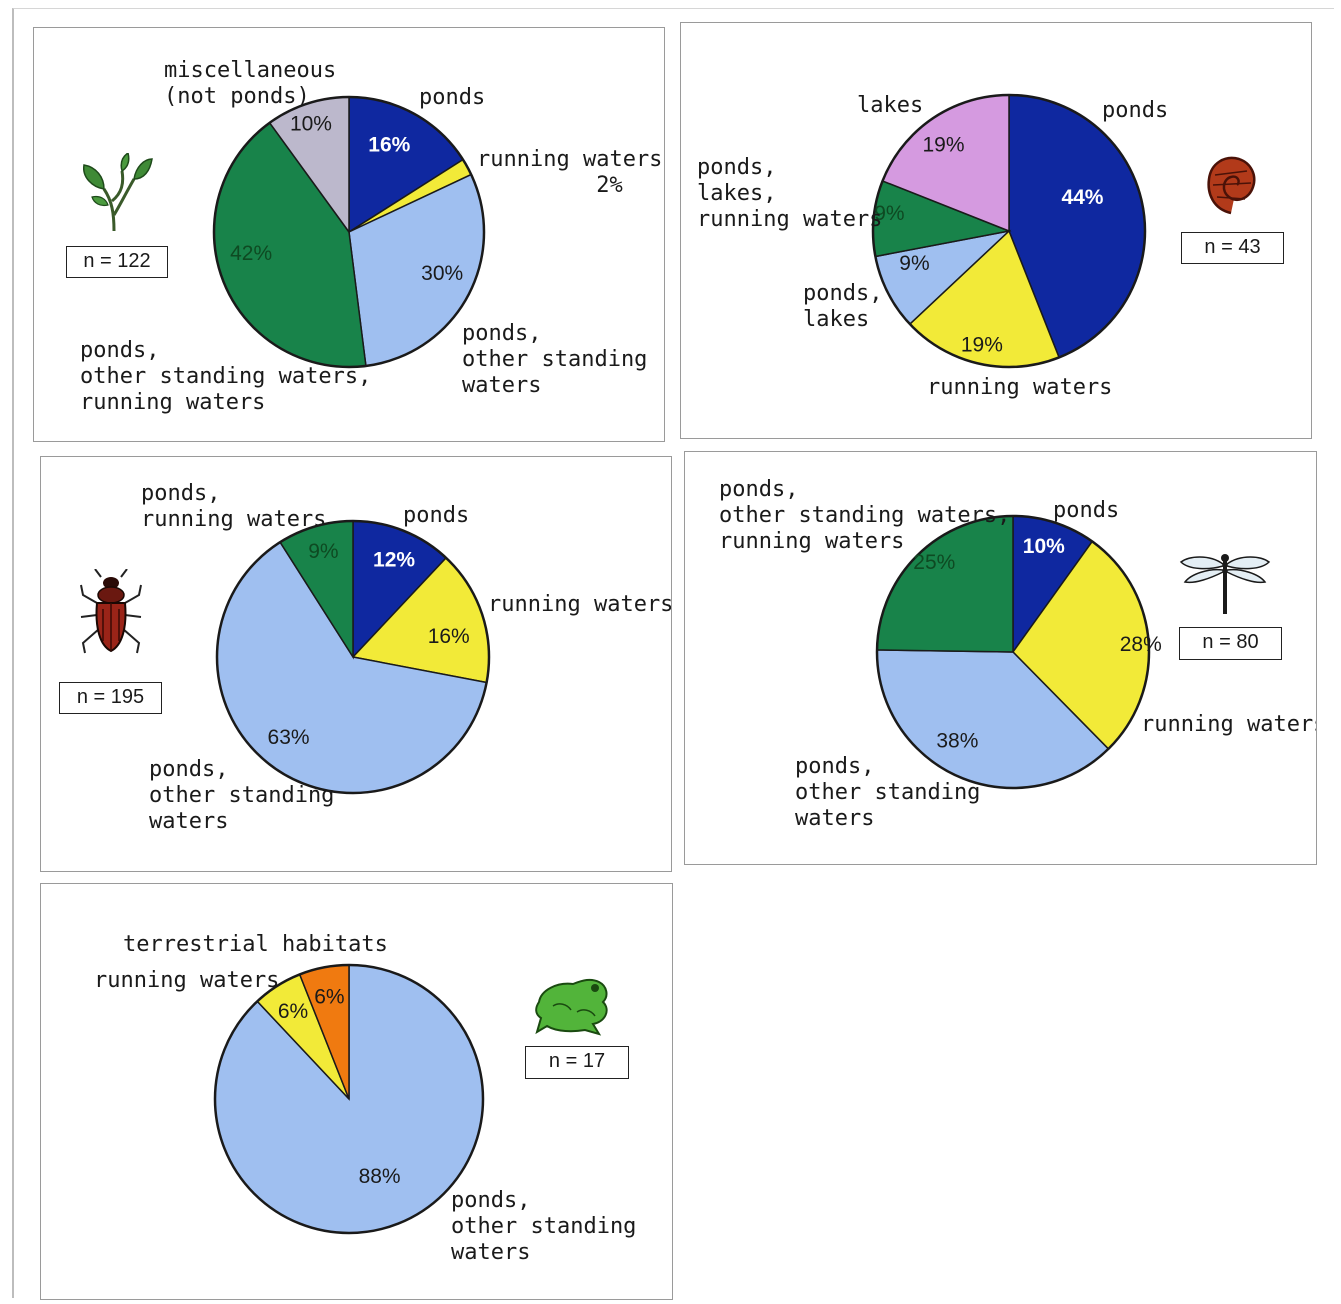 This screenshot has height=1304, width=1341. Describe the element at coordinates (251, 253) in the screenshot. I see `slice-value-label-3: 42%` at that location.